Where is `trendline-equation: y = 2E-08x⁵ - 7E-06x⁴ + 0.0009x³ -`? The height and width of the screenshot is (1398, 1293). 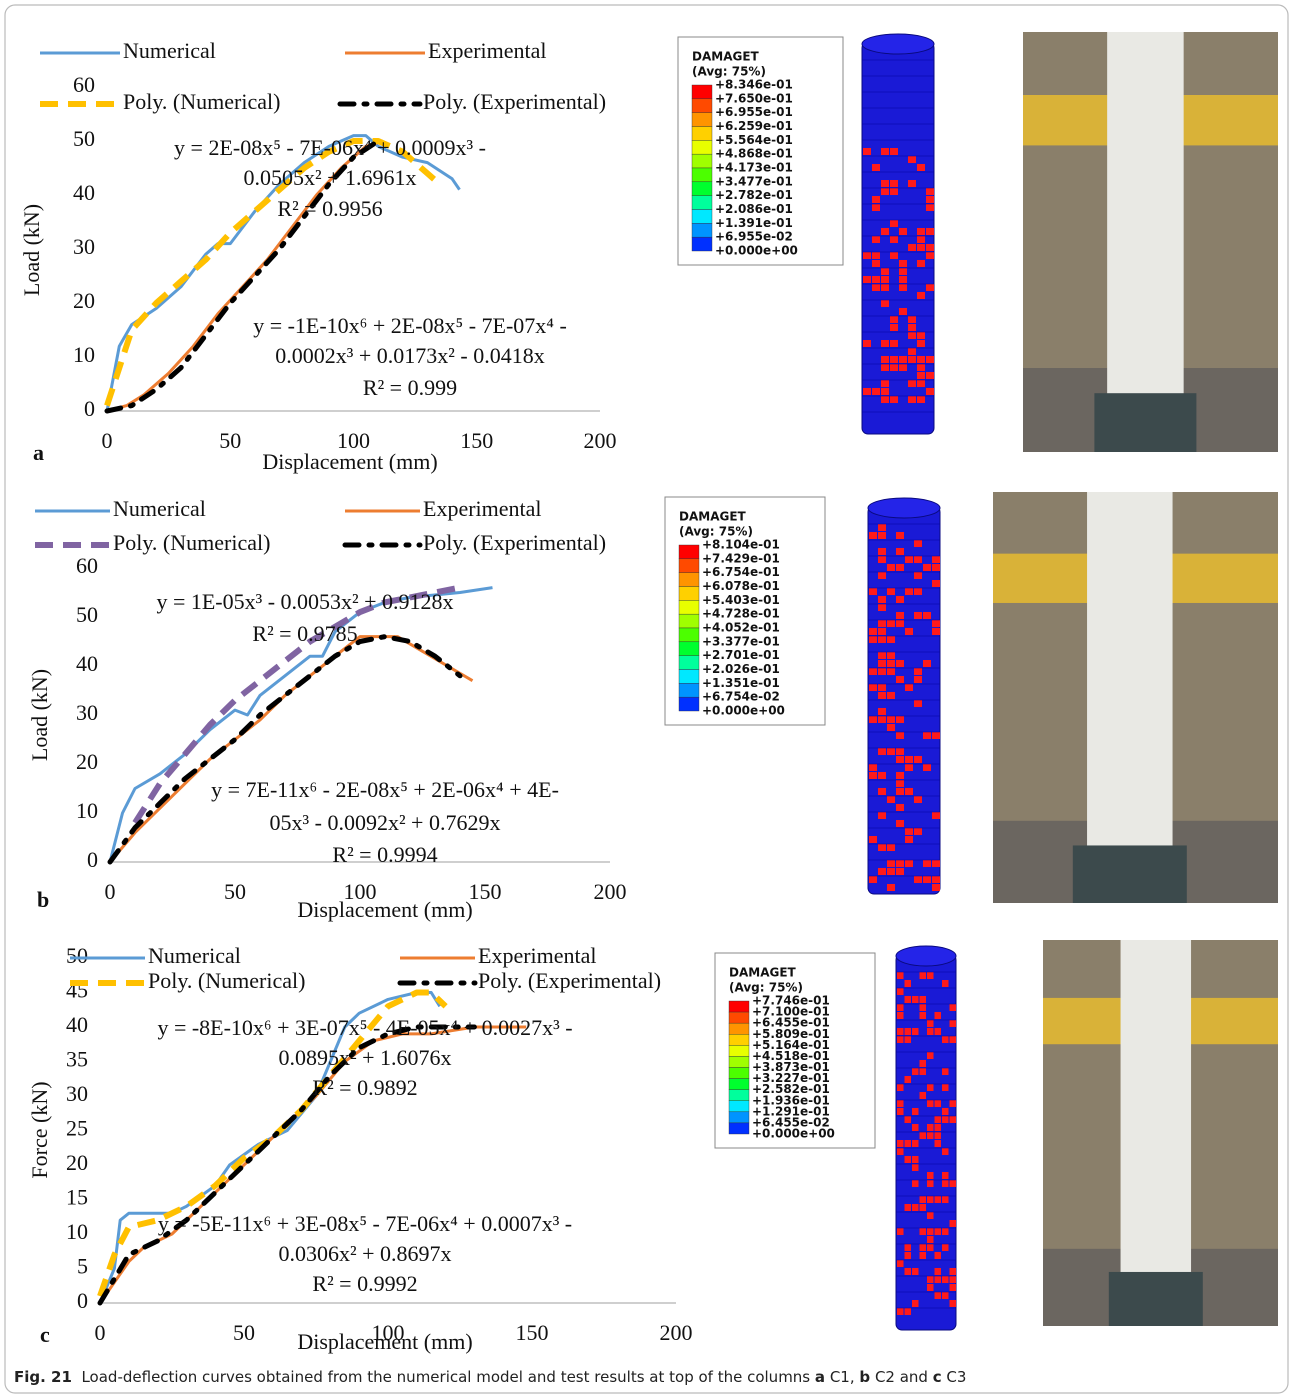
trendline-equation: y = 2E-08x⁵ - 7E-06x⁴ + 0.0009x³ - is located at coordinates (330, 147).